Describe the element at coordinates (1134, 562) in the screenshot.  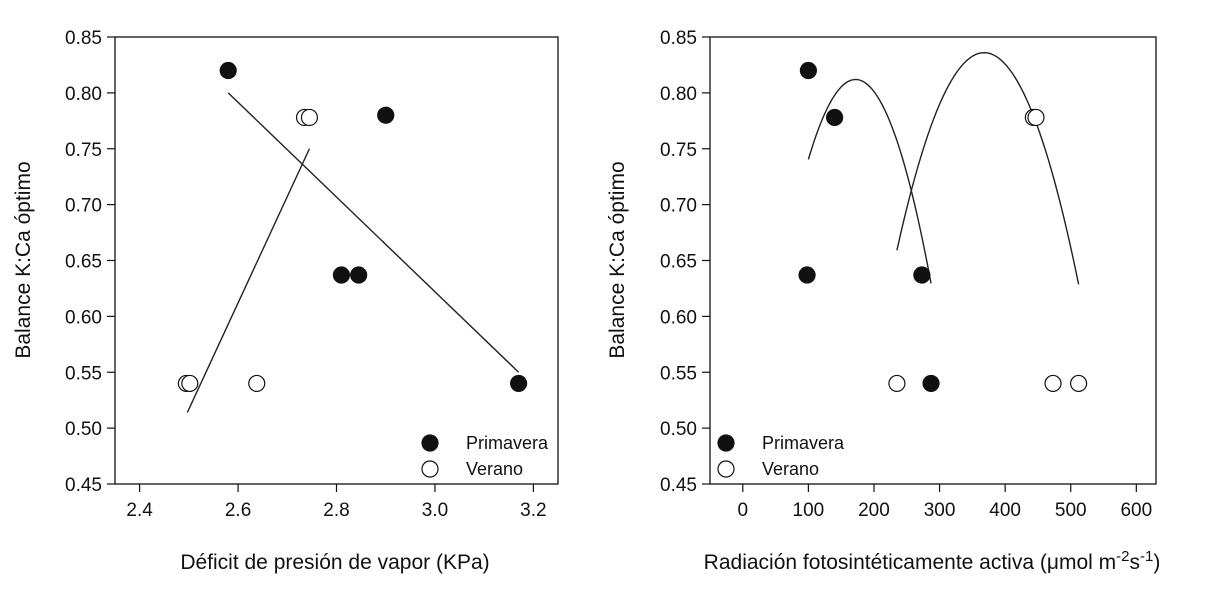
I see `x-axis-label-mid: s` at that location.